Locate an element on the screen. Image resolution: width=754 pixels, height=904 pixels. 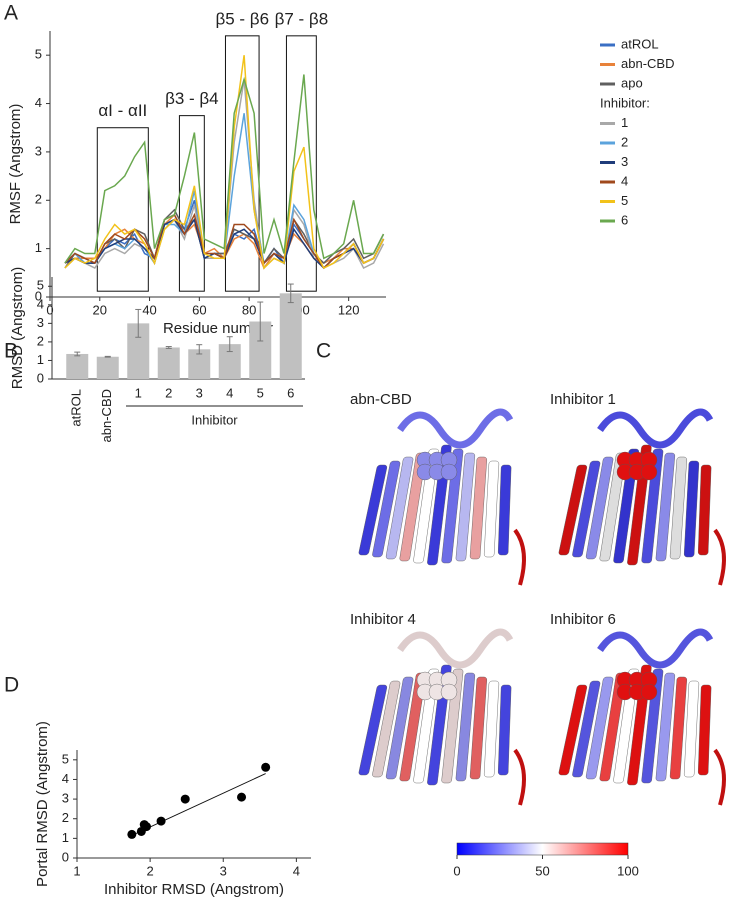
series-line is located at coordinates (224, 169).